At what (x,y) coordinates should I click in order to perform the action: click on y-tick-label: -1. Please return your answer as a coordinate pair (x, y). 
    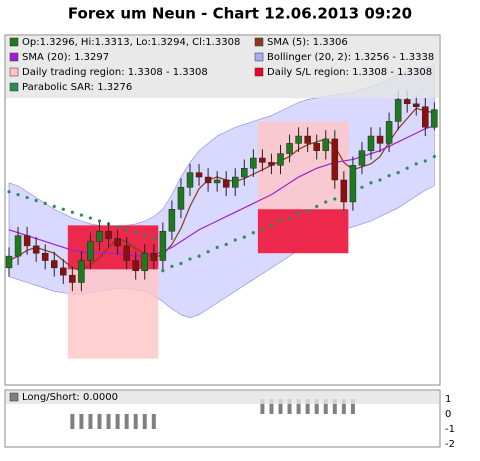
    Looking at the image, I should click on (450, 429).